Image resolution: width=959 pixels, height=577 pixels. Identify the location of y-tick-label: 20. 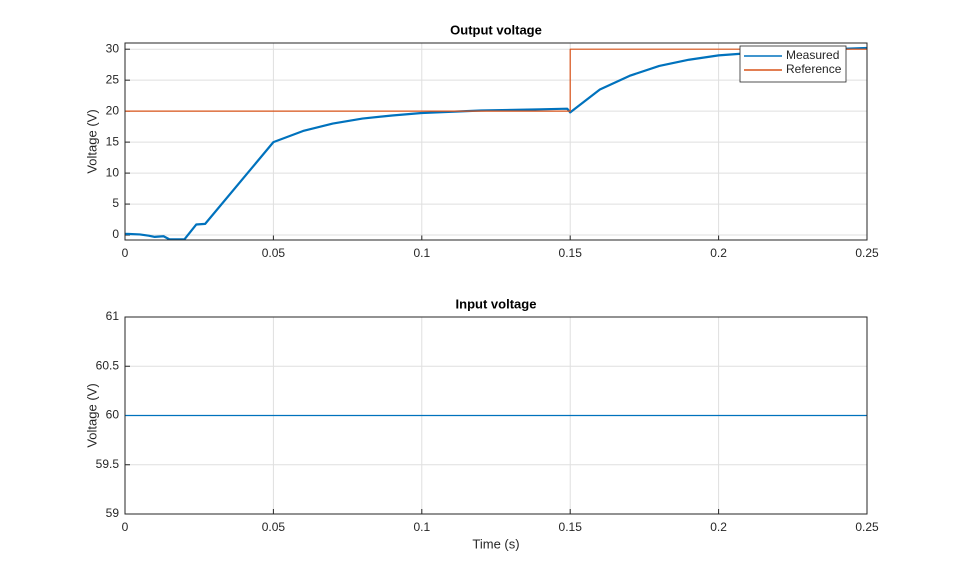
(113, 110).